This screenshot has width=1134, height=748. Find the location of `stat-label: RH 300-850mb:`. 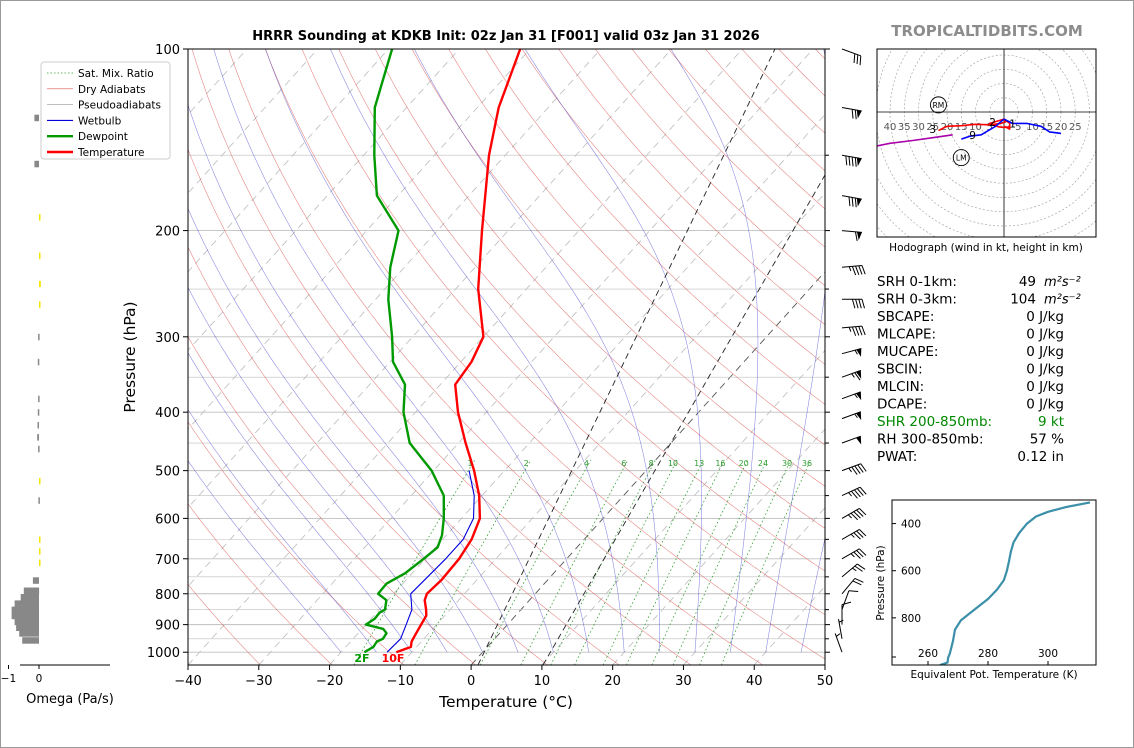

stat-label: RH 300-850mb: is located at coordinates (930, 440).